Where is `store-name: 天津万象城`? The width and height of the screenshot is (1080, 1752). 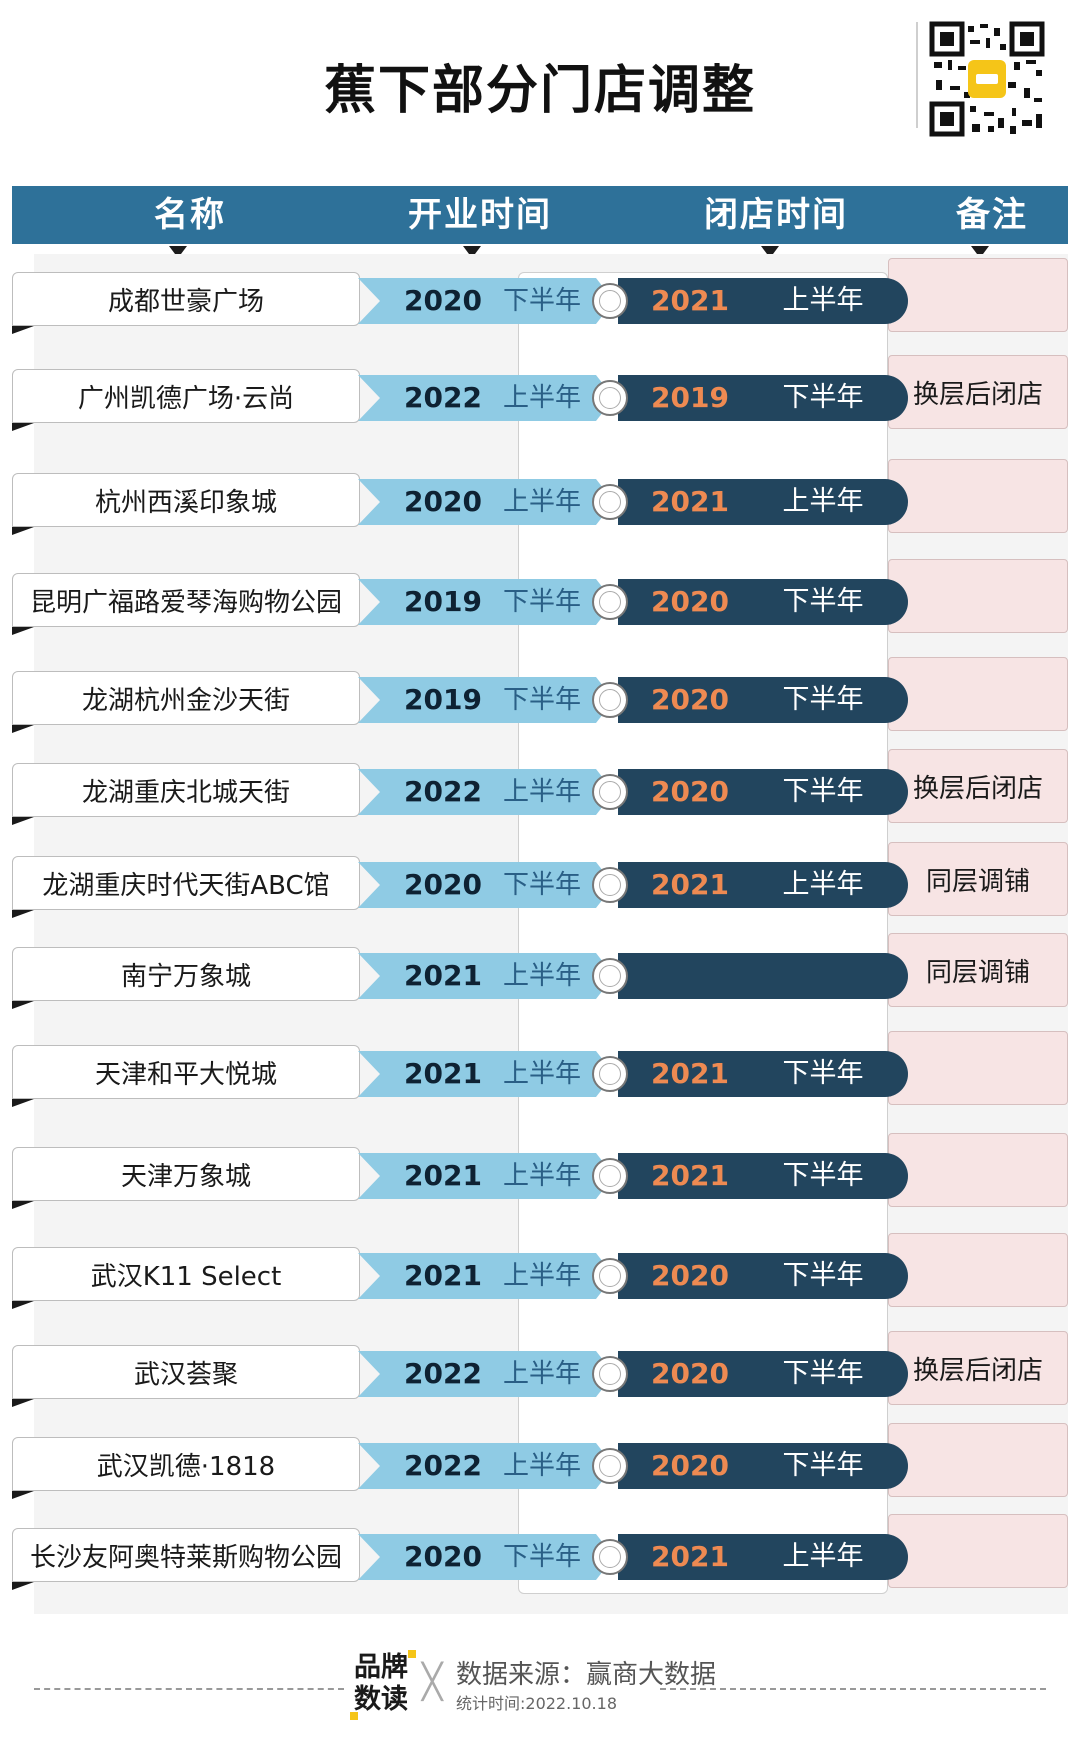 store-name: 天津万象城 is located at coordinates (185, 1176).